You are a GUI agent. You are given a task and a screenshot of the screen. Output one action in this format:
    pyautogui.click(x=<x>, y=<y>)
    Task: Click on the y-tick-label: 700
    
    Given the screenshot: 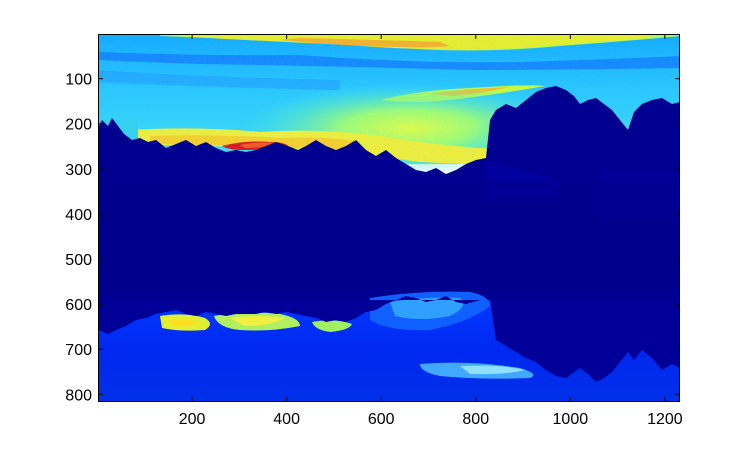 What is the action you would take?
    pyautogui.click(x=78, y=350)
    